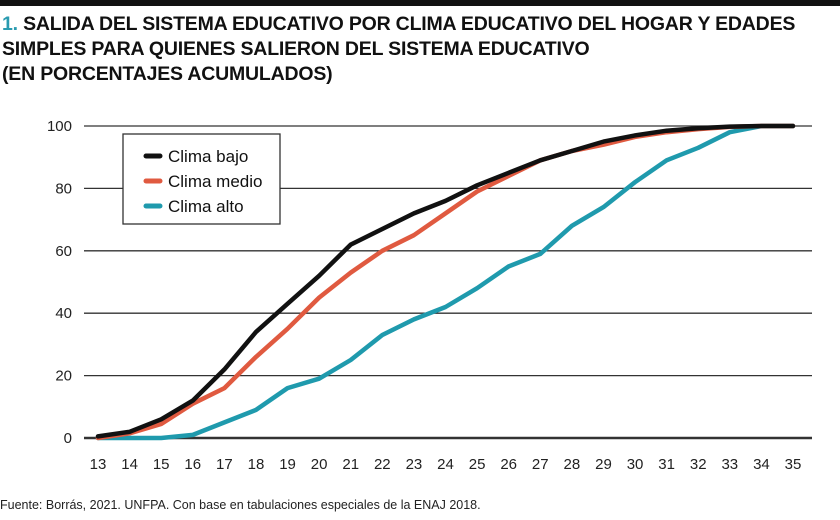 This screenshot has width=840, height=520. What do you see at coordinates (508, 464) in the screenshot?
I see `x-tick-label: 26` at bounding box center [508, 464].